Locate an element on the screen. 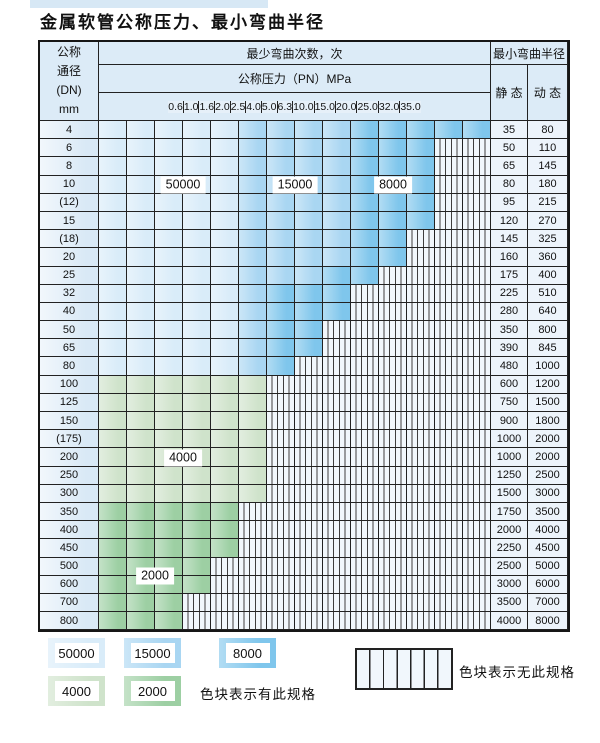 The width and height of the screenshot is (600, 743). dn-cell: 700 is located at coordinates (69, 603).